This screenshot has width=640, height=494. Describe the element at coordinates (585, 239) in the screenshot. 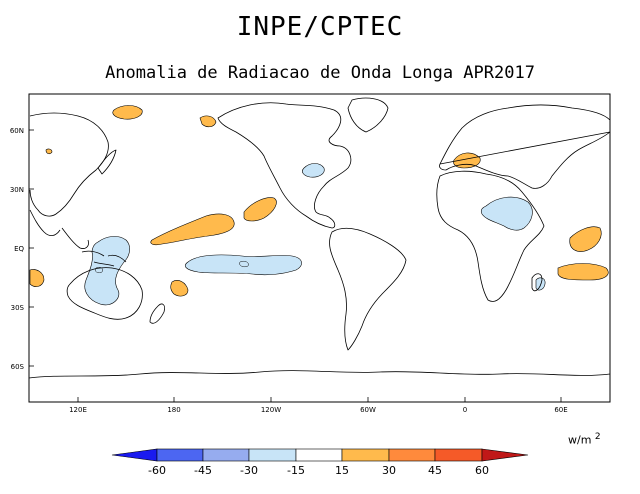

I see `anomaly-patch-arabian-sea` at that location.